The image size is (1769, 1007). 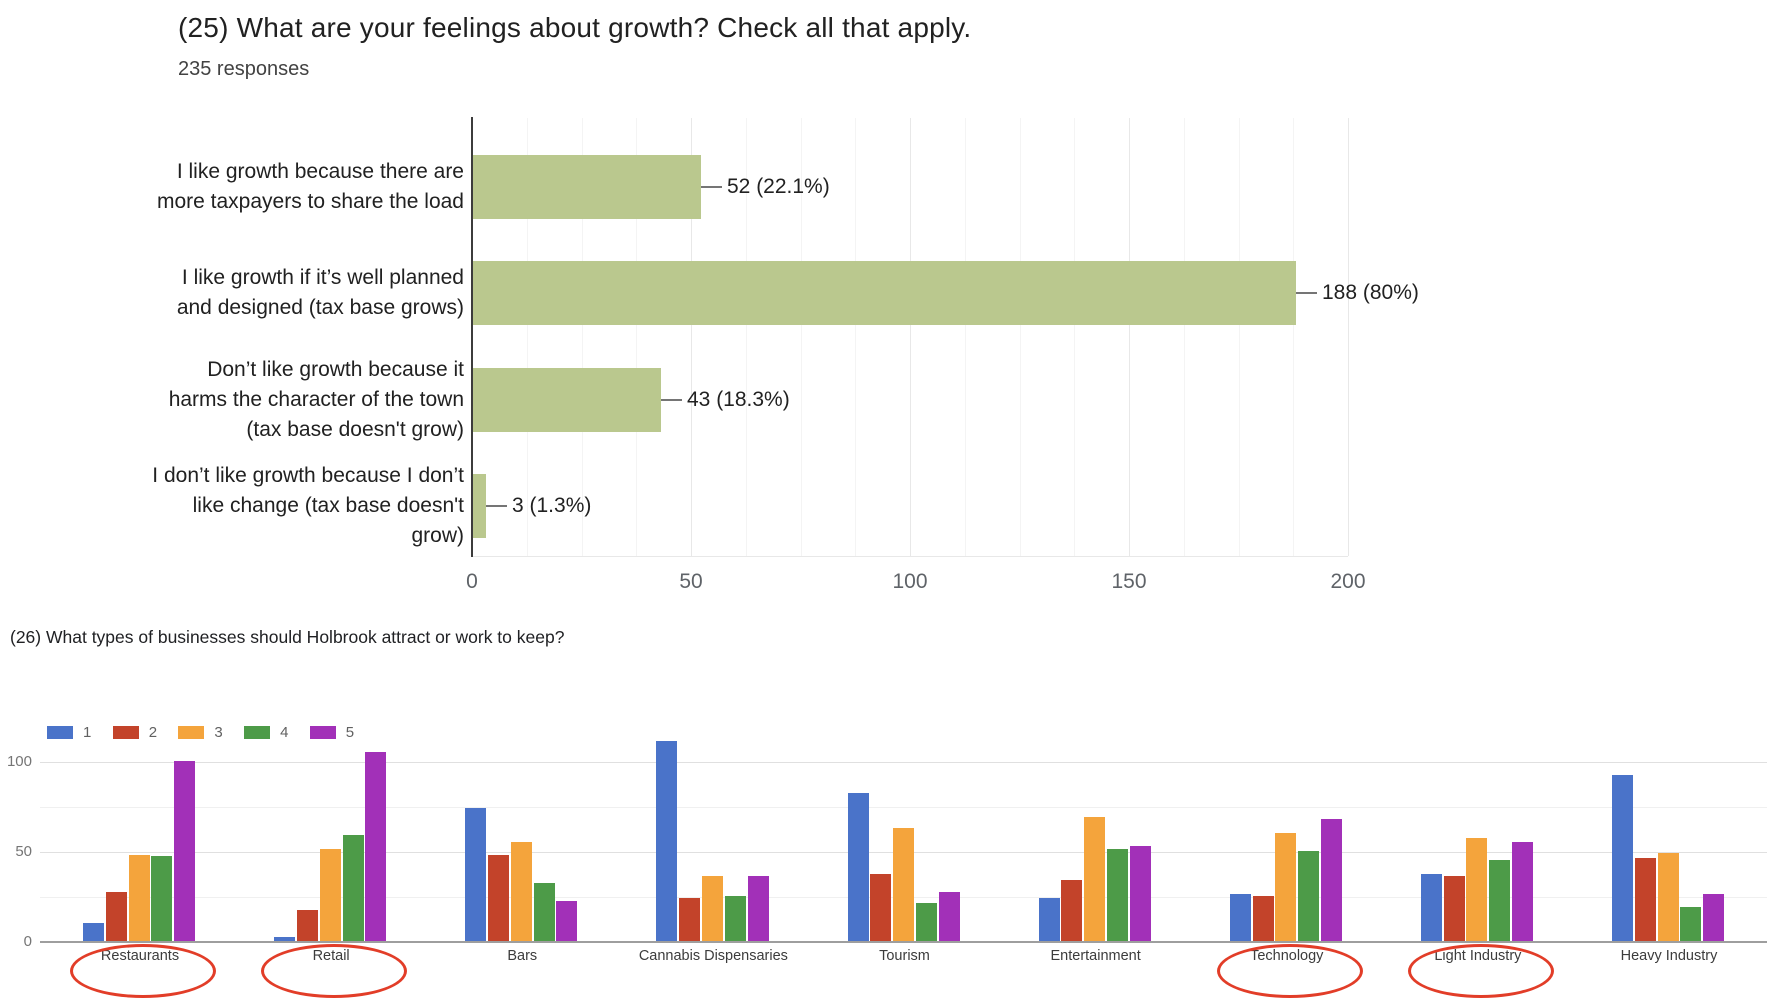 What do you see at coordinates (1129, 581) in the screenshot?
I see `x-tick-label: 150` at bounding box center [1129, 581].